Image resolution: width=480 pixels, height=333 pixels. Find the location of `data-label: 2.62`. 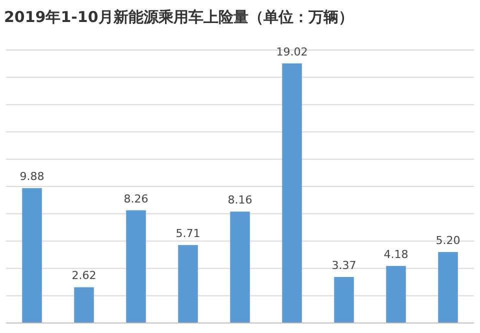

data-label: 2.62 is located at coordinates (84, 275).